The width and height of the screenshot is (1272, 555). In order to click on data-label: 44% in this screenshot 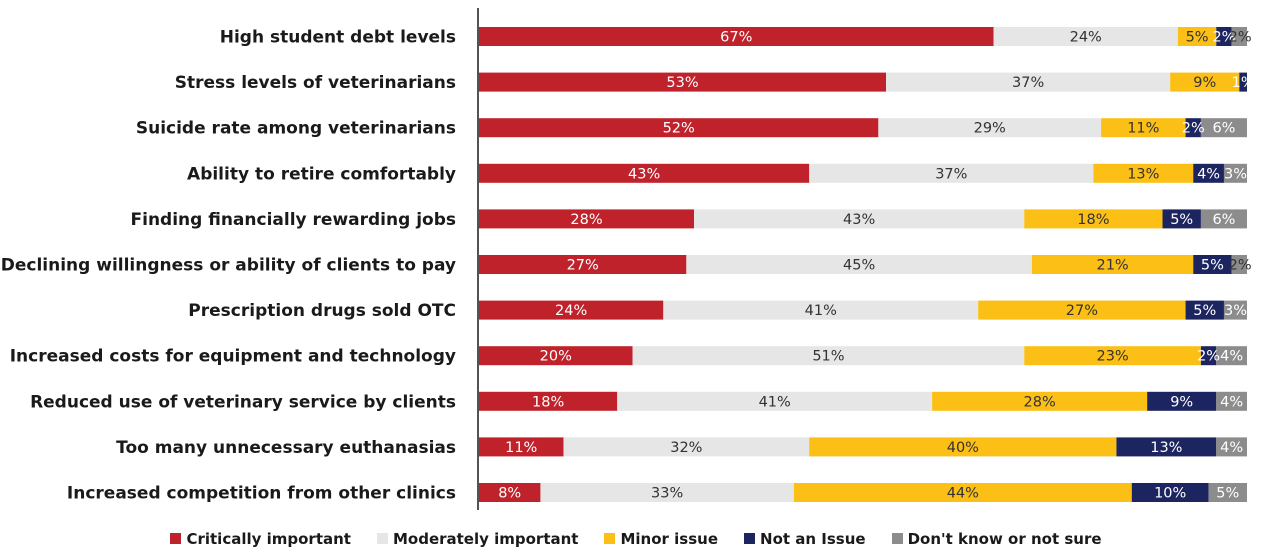, I will do `click(963, 494)`.